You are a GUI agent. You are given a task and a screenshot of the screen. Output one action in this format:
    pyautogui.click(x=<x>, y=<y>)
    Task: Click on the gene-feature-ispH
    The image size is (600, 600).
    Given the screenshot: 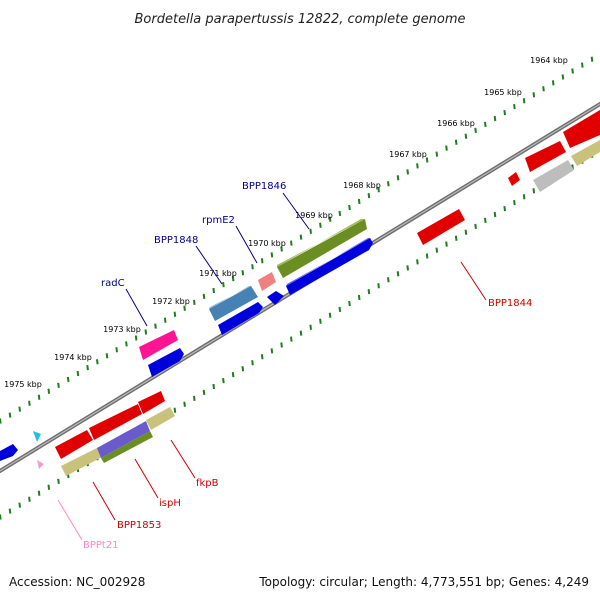 What is the action you would take?
    pyautogui.click(x=123, y=439)
    